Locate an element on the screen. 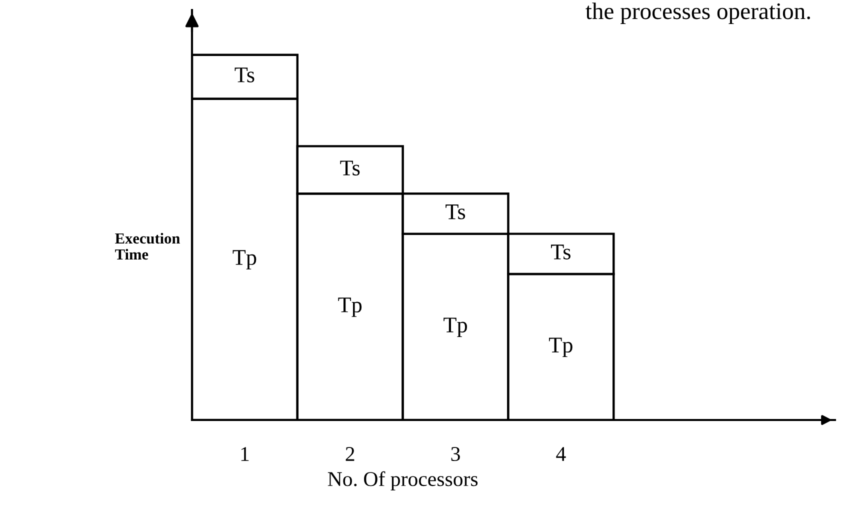 This screenshot has height=515, width=841. y-axis-title: Execution Time is located at coordinates (147, 246).